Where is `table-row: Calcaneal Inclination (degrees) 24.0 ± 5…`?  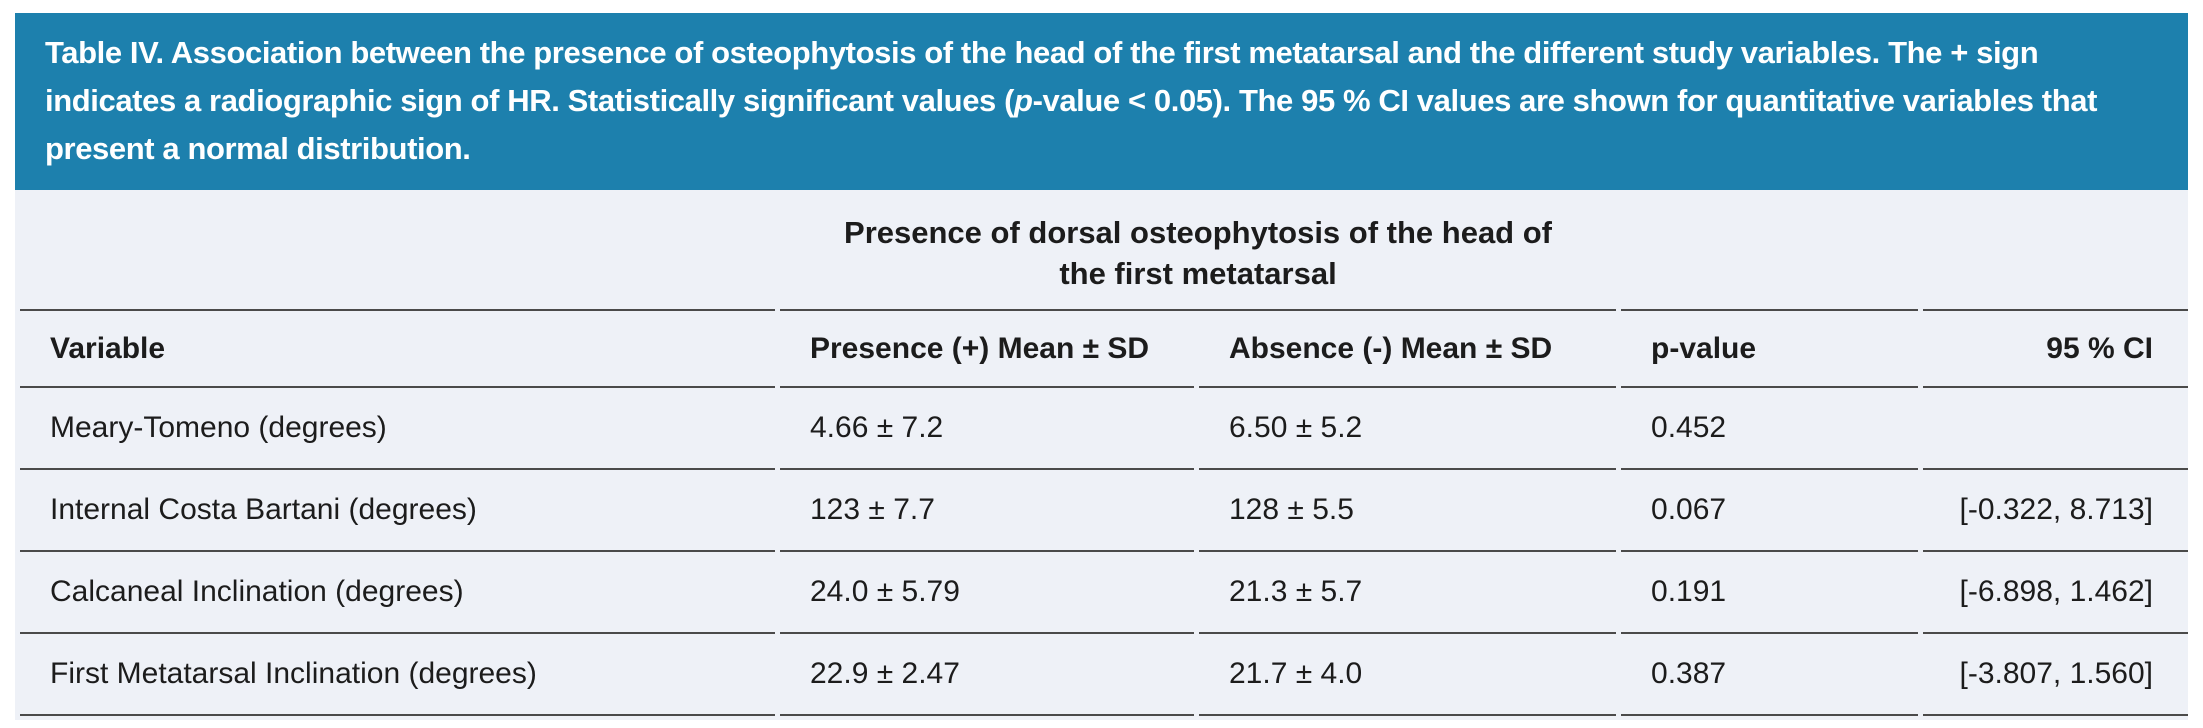 table-row: Calcaneal Inclination (degrees) 24.0 ± 5… is located at coordinates (1104, 593).